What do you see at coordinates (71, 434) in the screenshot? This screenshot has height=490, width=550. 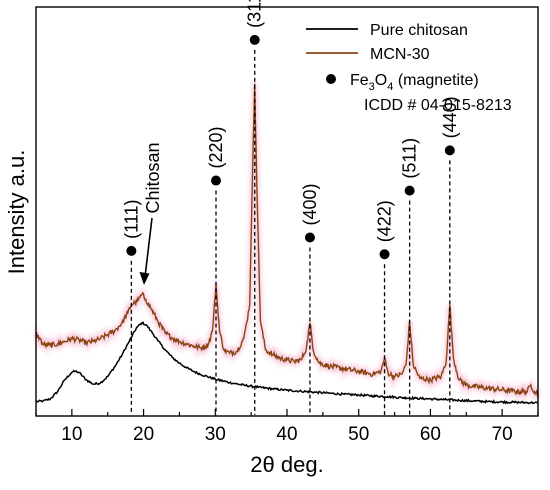 I see `x-tick-label: 10` at bounding box center [71, 434].